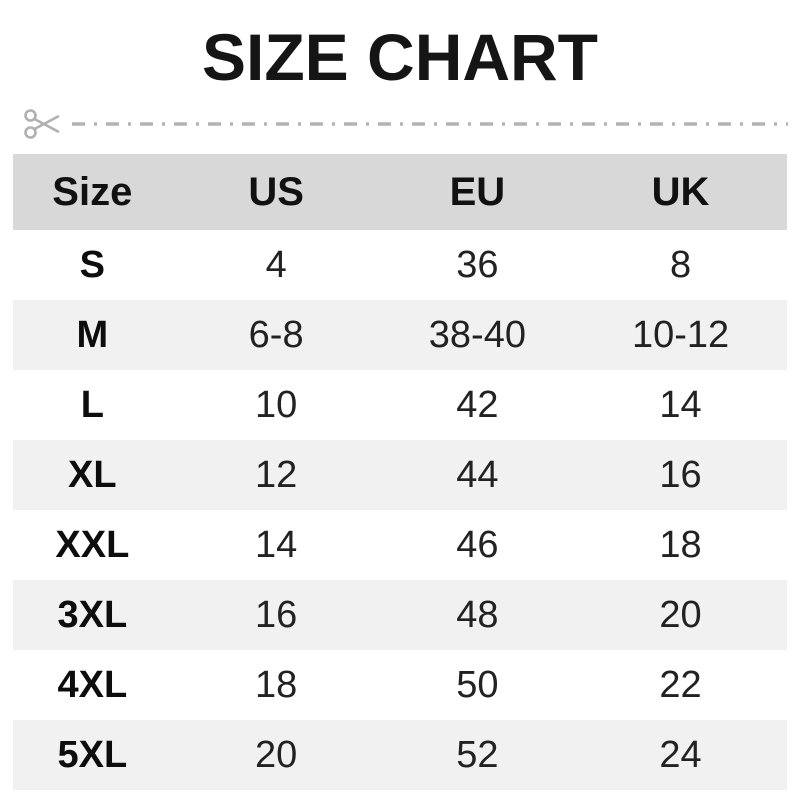  What do you see at coordinates (680, 754) in the screenshot?
I see `uk-cell: 24` at bounding box center [680, 754].